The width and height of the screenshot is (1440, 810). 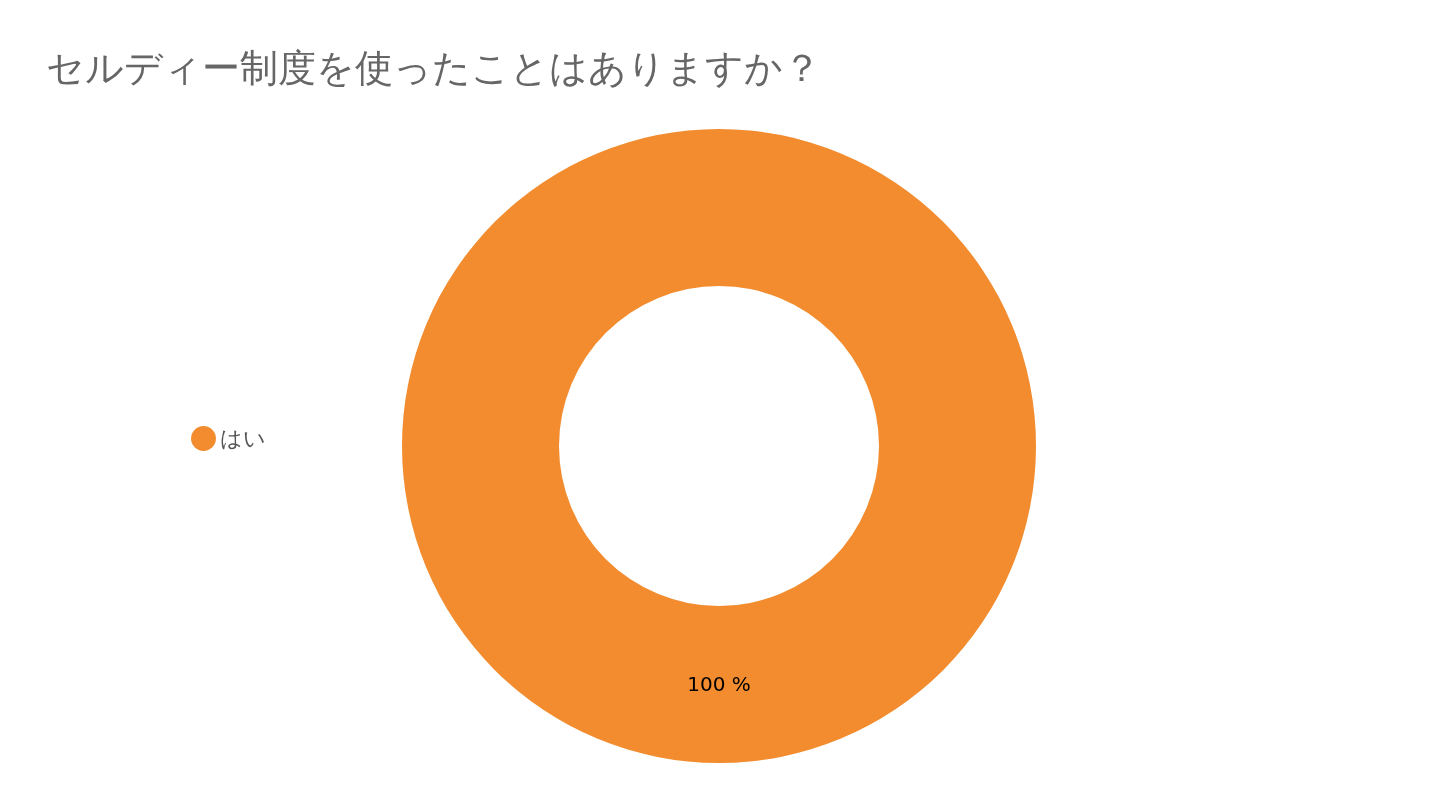 I want to click on data-label: 100 %, so click(x=719, y=683).